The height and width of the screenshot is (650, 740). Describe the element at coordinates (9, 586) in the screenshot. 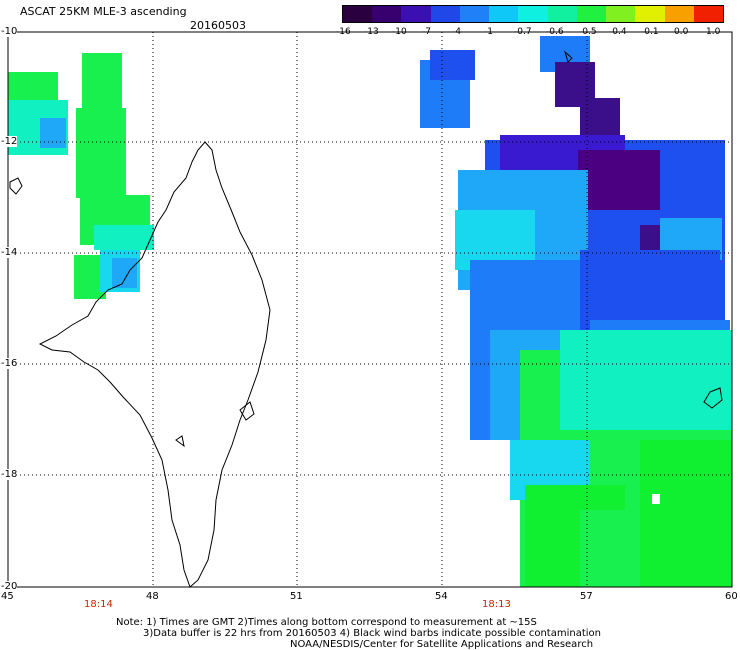

I see `latitude-label: -20` at that location.